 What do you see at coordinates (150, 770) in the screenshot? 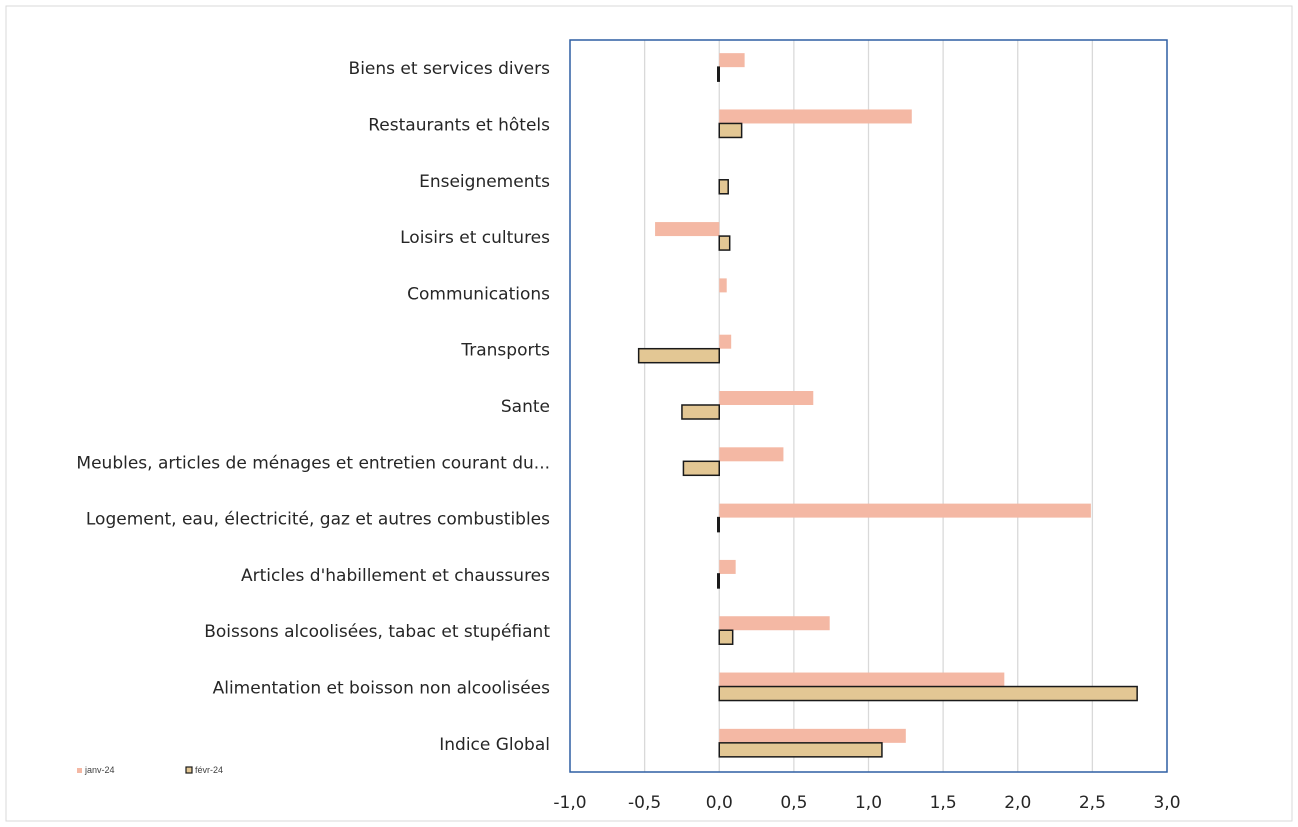
I see `legend: janv-24 févr-24` at bounding box center [150, 770].